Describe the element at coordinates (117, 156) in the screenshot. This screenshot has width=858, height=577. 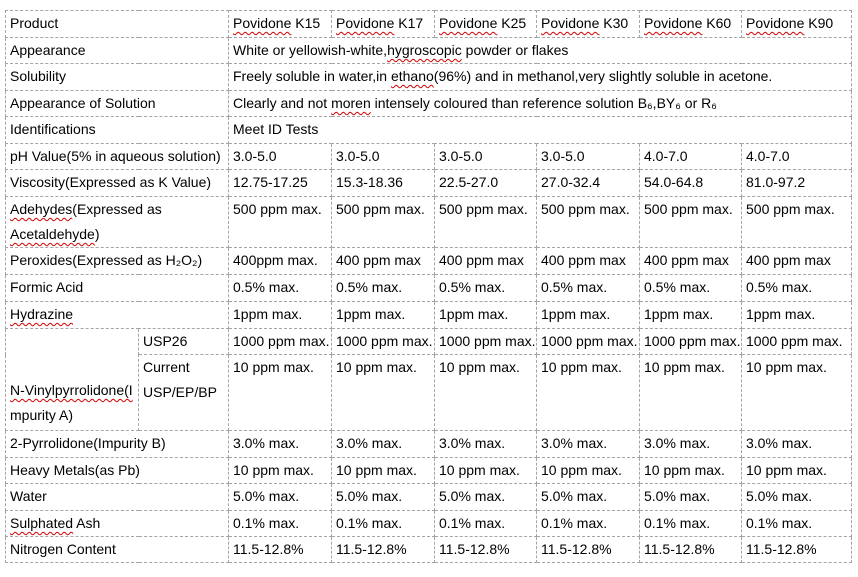
I see `row-label-cell: pH Value(5% in aqueous solution)` at that location.